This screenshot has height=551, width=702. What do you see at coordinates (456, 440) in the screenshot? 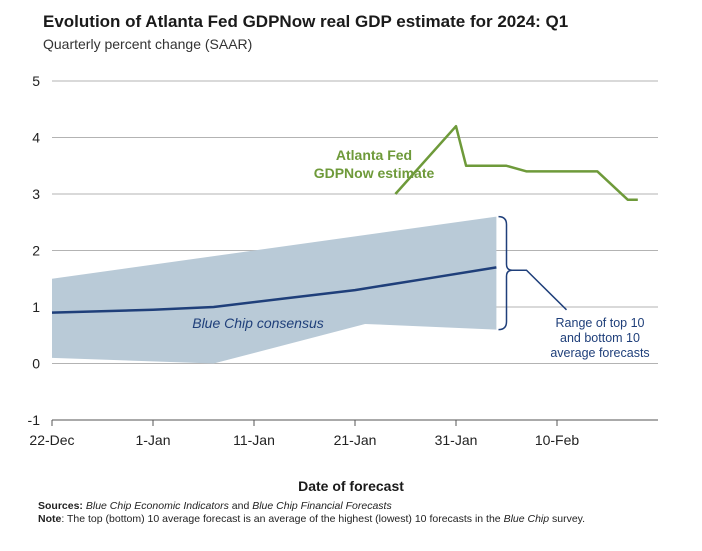
I see `x-tick-label: 31-Jan` at bounding box center [456, 440].